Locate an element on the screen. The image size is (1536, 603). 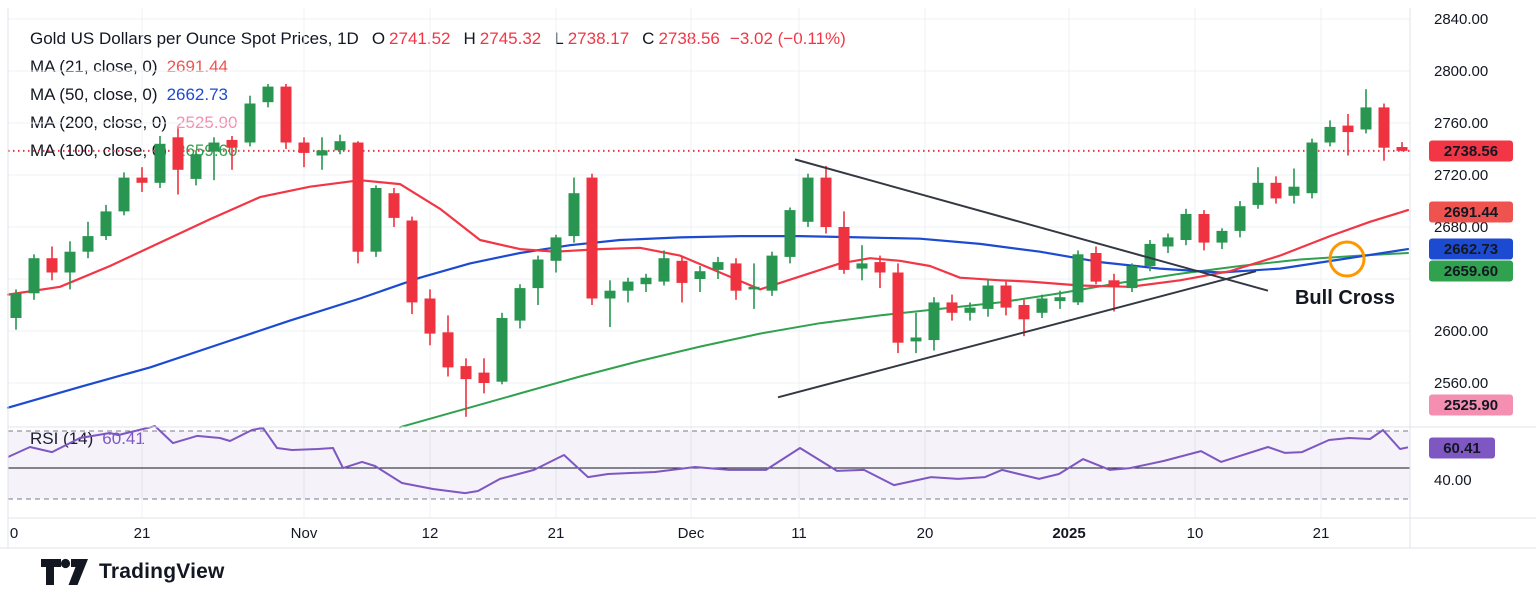
price-badge-ma100-bg is located at coordinates (1471, 271).